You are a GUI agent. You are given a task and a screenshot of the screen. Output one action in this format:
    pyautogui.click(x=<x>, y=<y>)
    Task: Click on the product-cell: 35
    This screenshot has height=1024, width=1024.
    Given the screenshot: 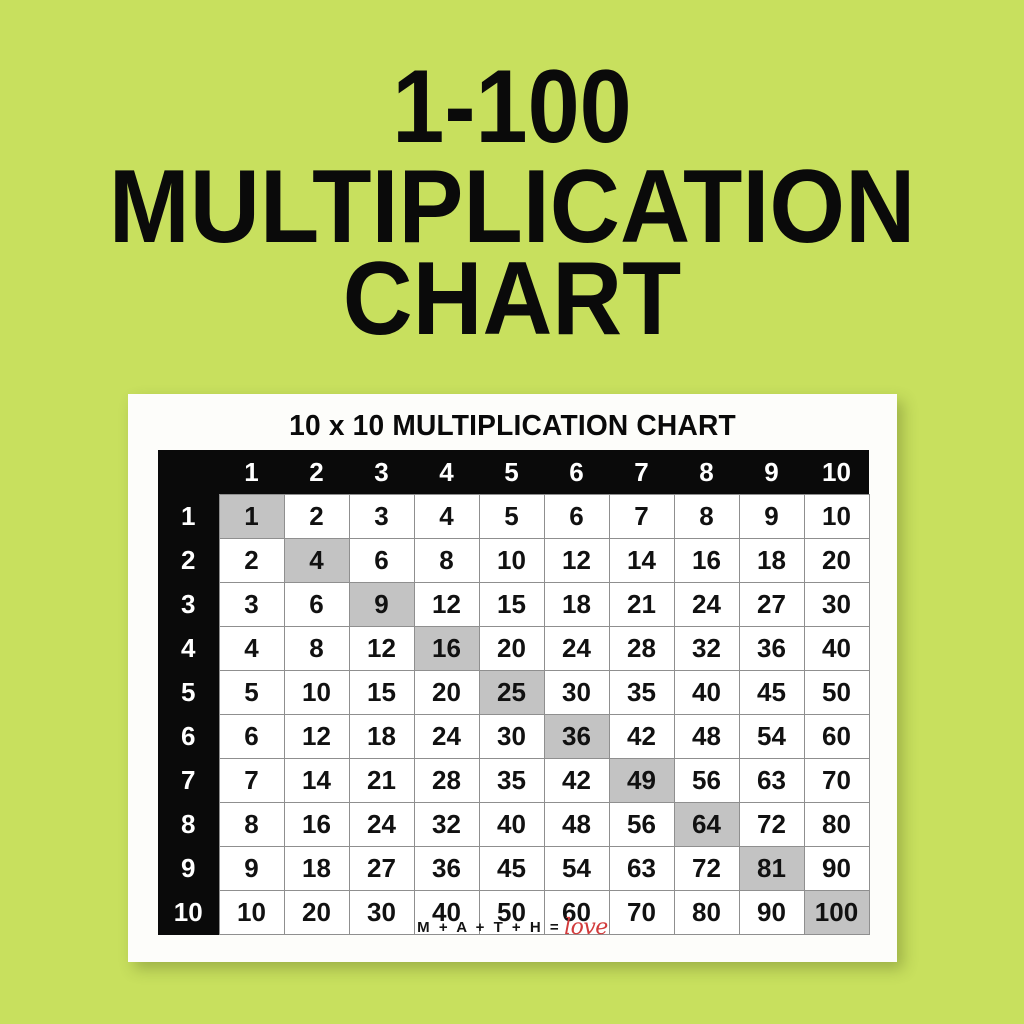 What is the action you would take?
    pyautogui.click(x=641, y=692)
    